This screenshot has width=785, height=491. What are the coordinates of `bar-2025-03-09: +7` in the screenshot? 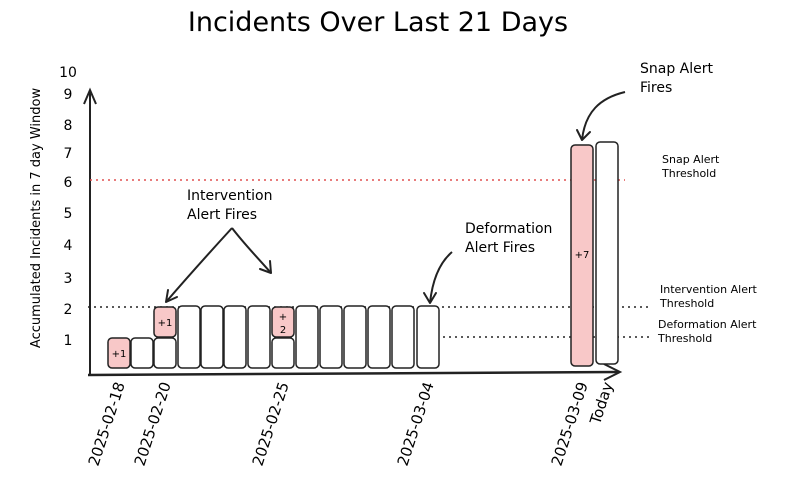 It's located at (582, 255).